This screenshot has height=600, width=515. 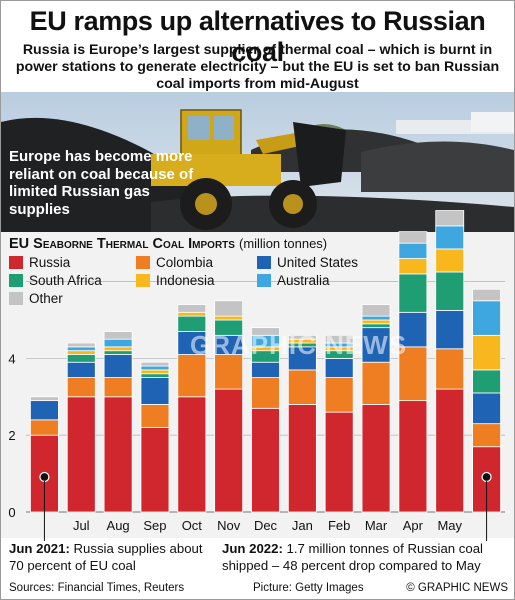 What do you see at coordinates (192, 525) in the screenshot?
I see `x-tick-label: Oct` at bounding box center [192, 525].